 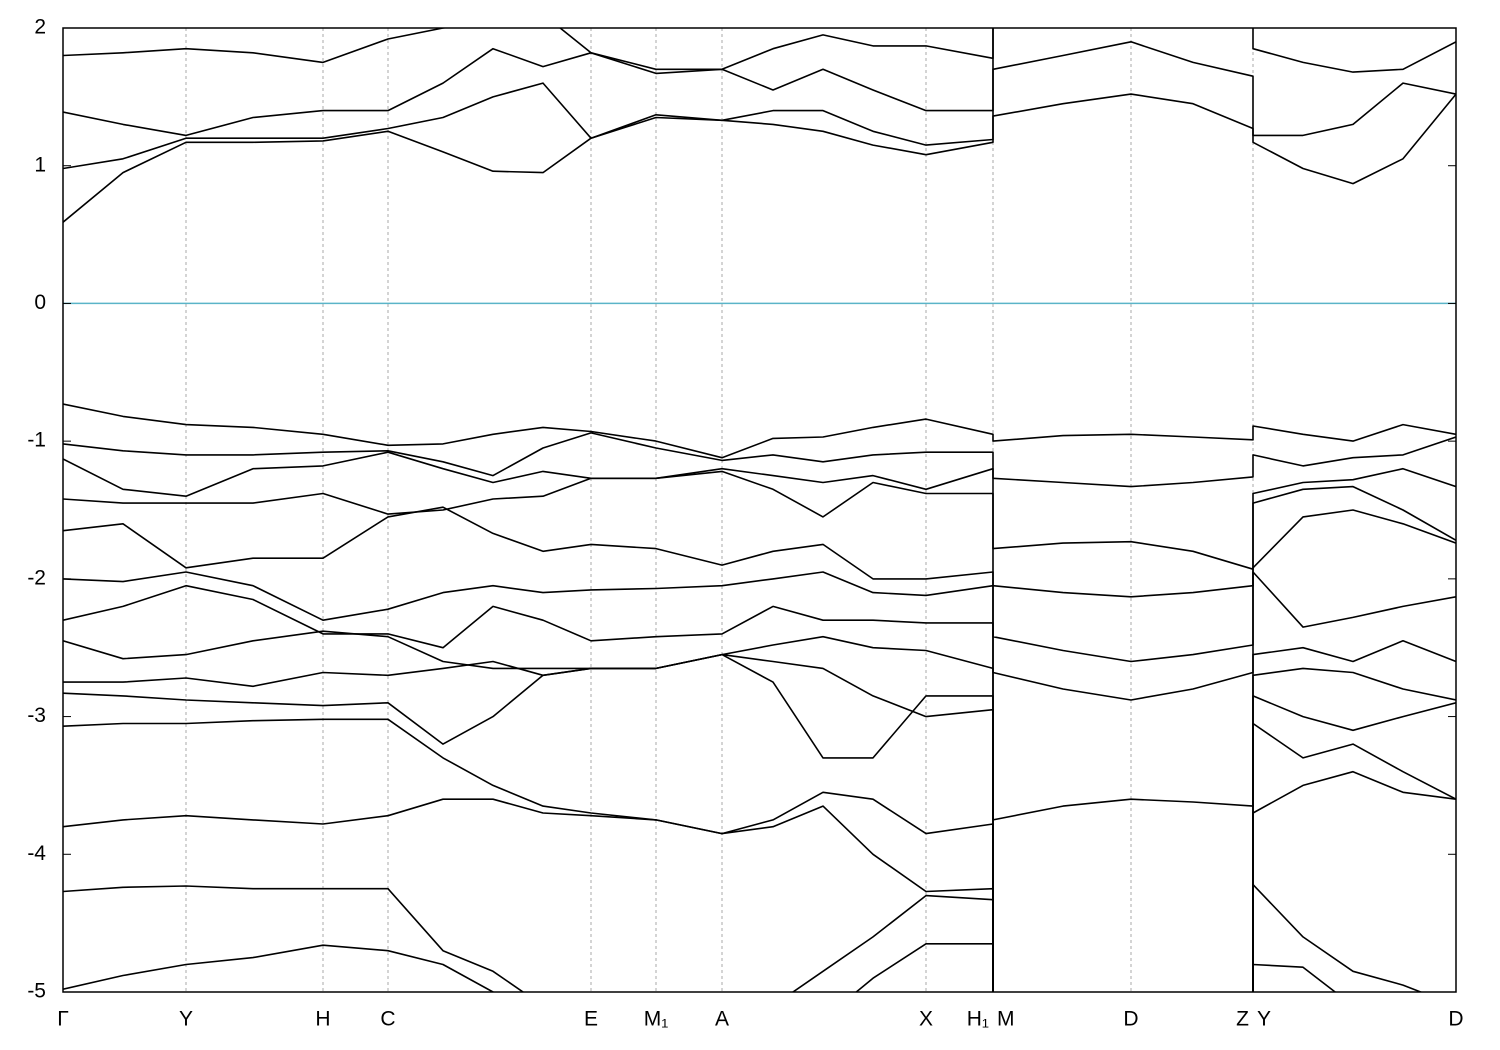 What do you see at coordinates (40, 302) in the screenshot?
I see `y-tick-label: 0` at bounding box center [40, 302].